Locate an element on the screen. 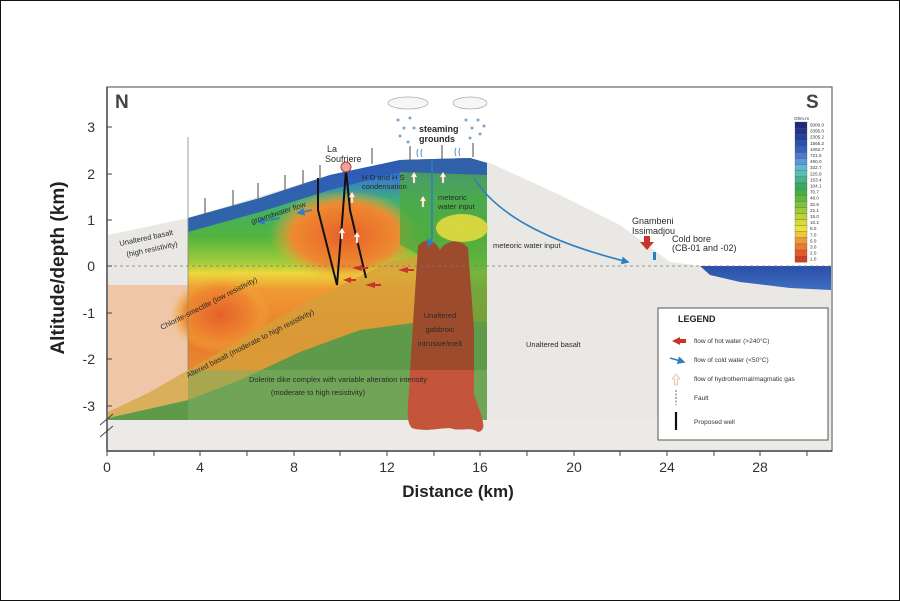  x-tick-label: 24 is located at coordinates (667, 467).